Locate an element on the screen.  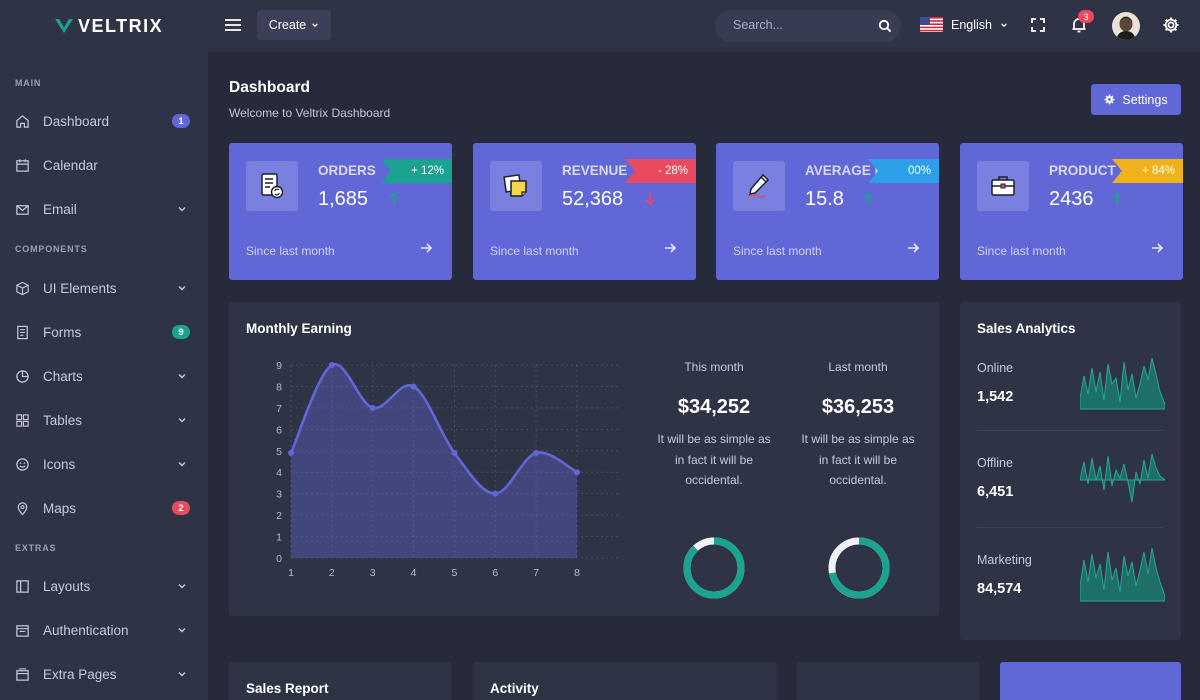
smile-icon is located at coordinates (22, 464).